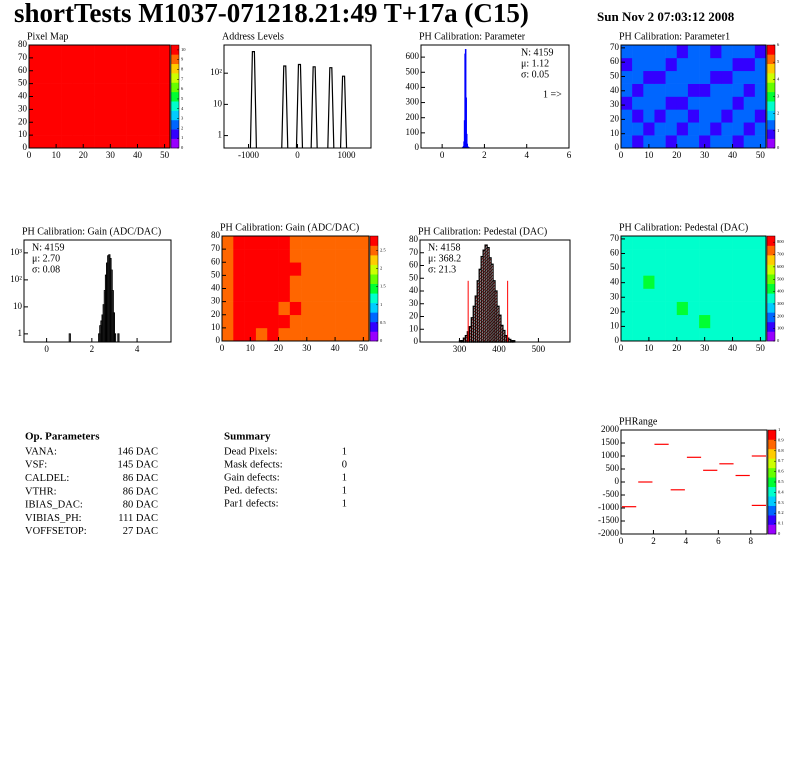 This screenshot has height=772, width=796. I want to click on y-tick-label: 70, so click(615, 47).